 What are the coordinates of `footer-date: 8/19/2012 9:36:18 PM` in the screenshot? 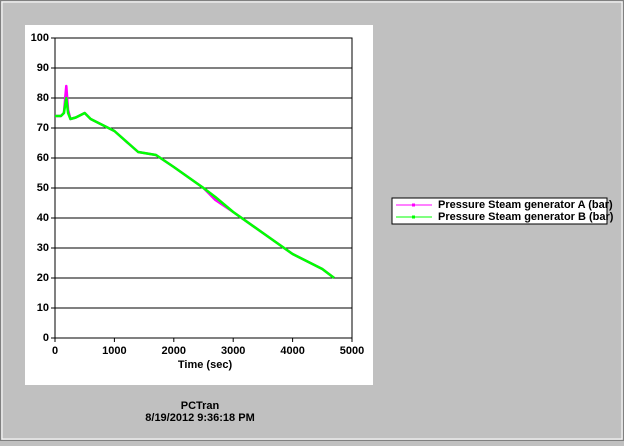 It's located at (199, 418).